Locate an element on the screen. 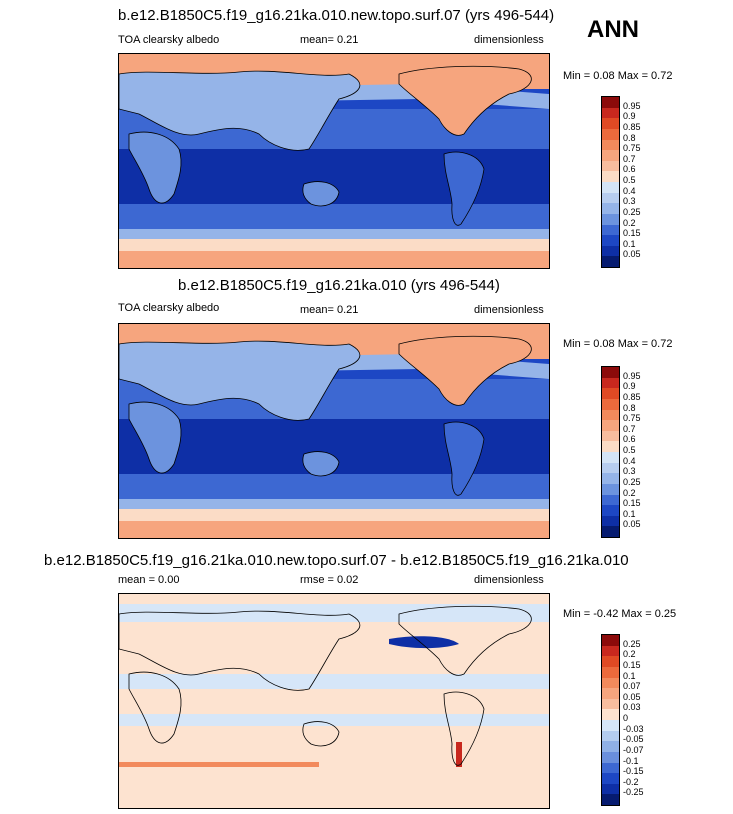 This screenshot has width=733, height=814. panel3-andes-anomaly is located at coordinates (459, 754).